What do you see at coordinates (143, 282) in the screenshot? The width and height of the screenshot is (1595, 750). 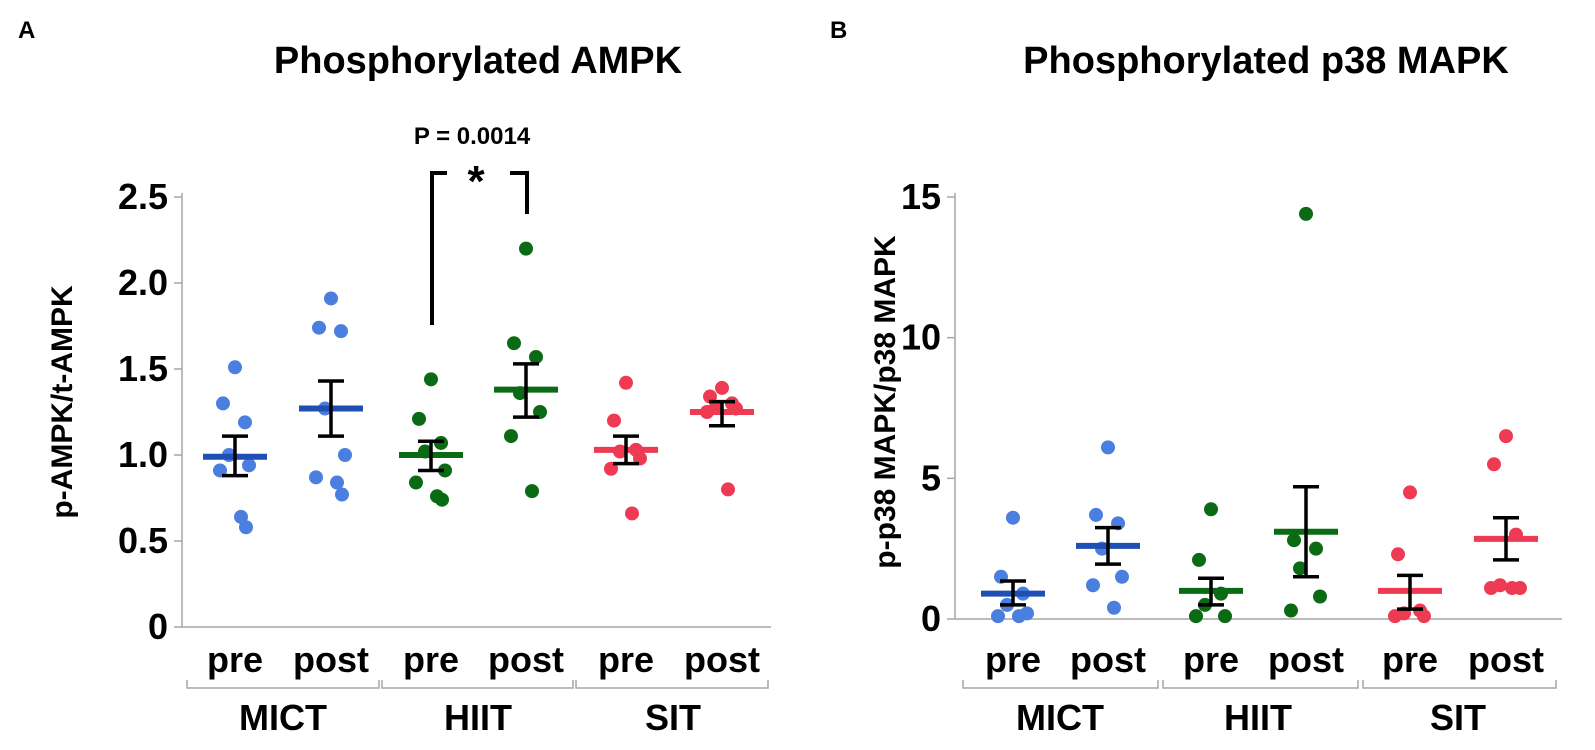 I see `panel-a-y-tick-label: 2.0` at bounding box center [143, 282].